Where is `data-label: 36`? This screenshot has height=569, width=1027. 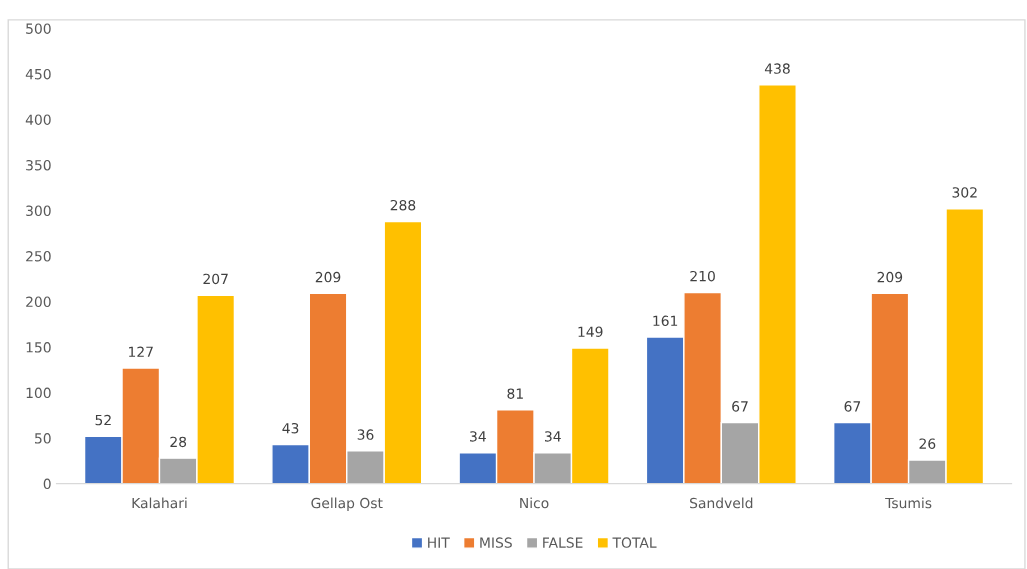 data-label: 36 is located at coordinates (365, 434).